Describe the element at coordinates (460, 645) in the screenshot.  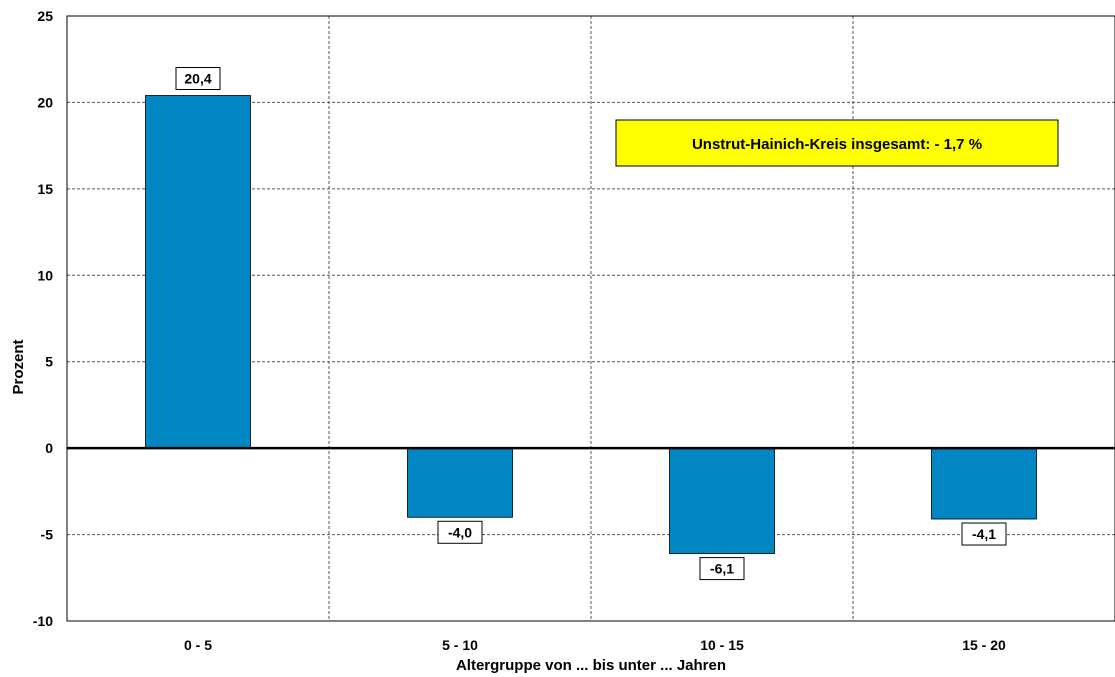
I see `x-tick-label: 5 - 10` at that location.